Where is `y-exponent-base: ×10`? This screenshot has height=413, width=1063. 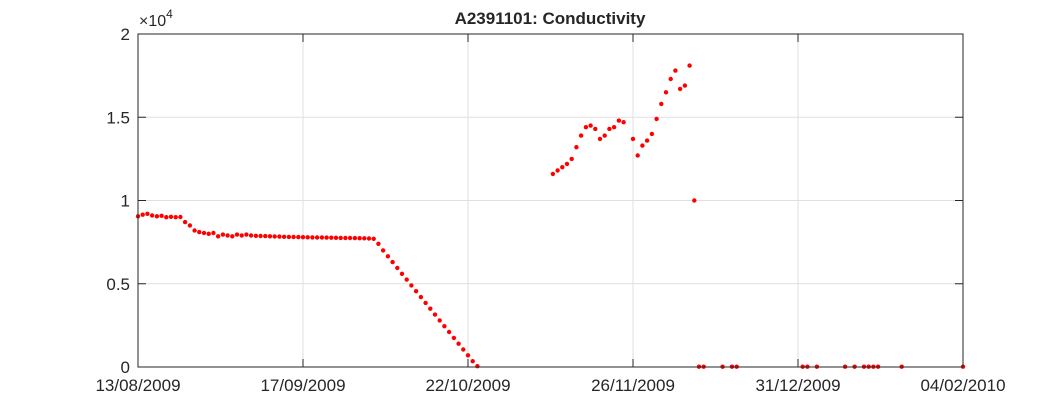
y-exponent-base: ×10 is located at coordinates (152, 21).